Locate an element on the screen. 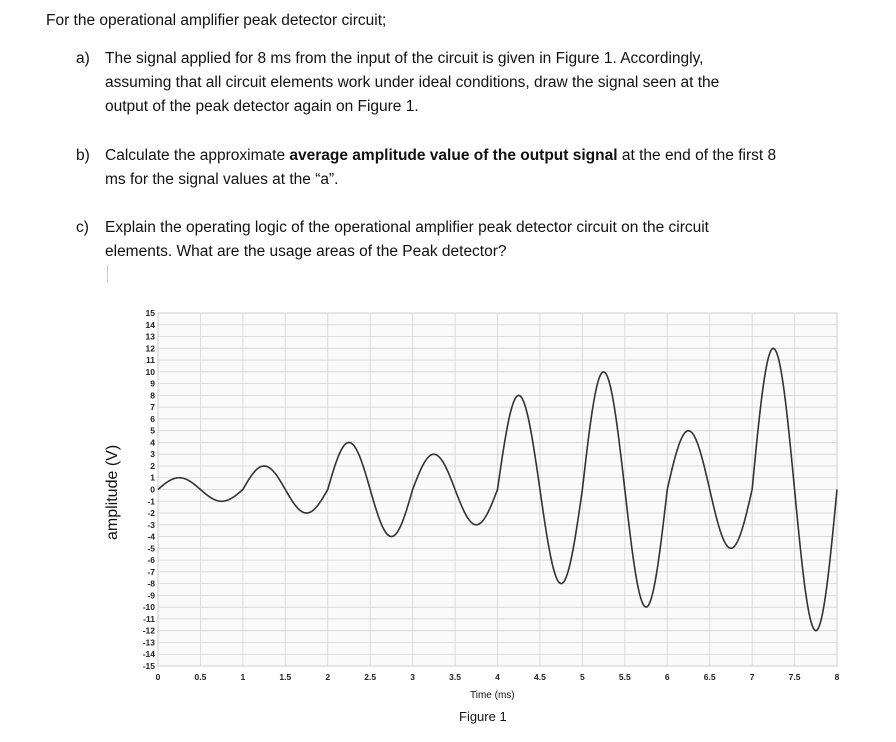  x-tick-label: 0.5 is located at coordinates (201, 677).